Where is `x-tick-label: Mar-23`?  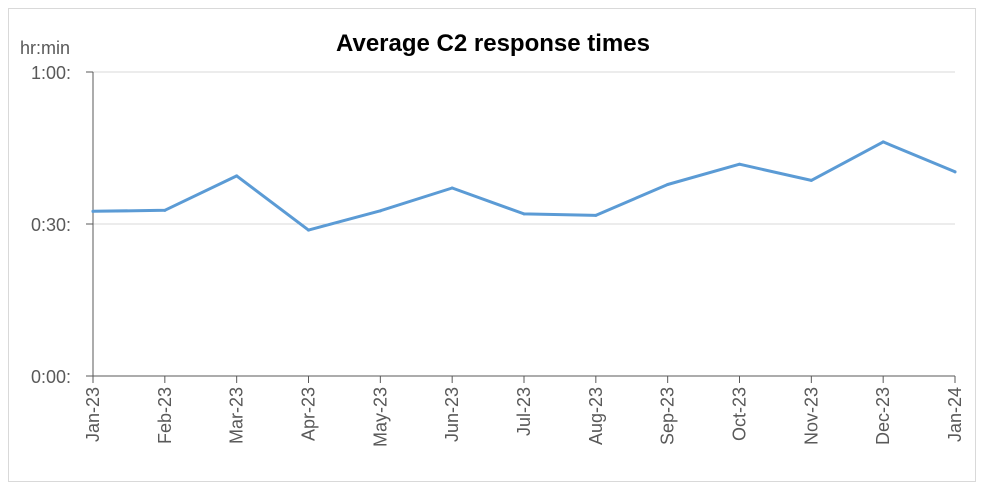 x-tick-label: Mar-23 is located at coordinates (237, 415).